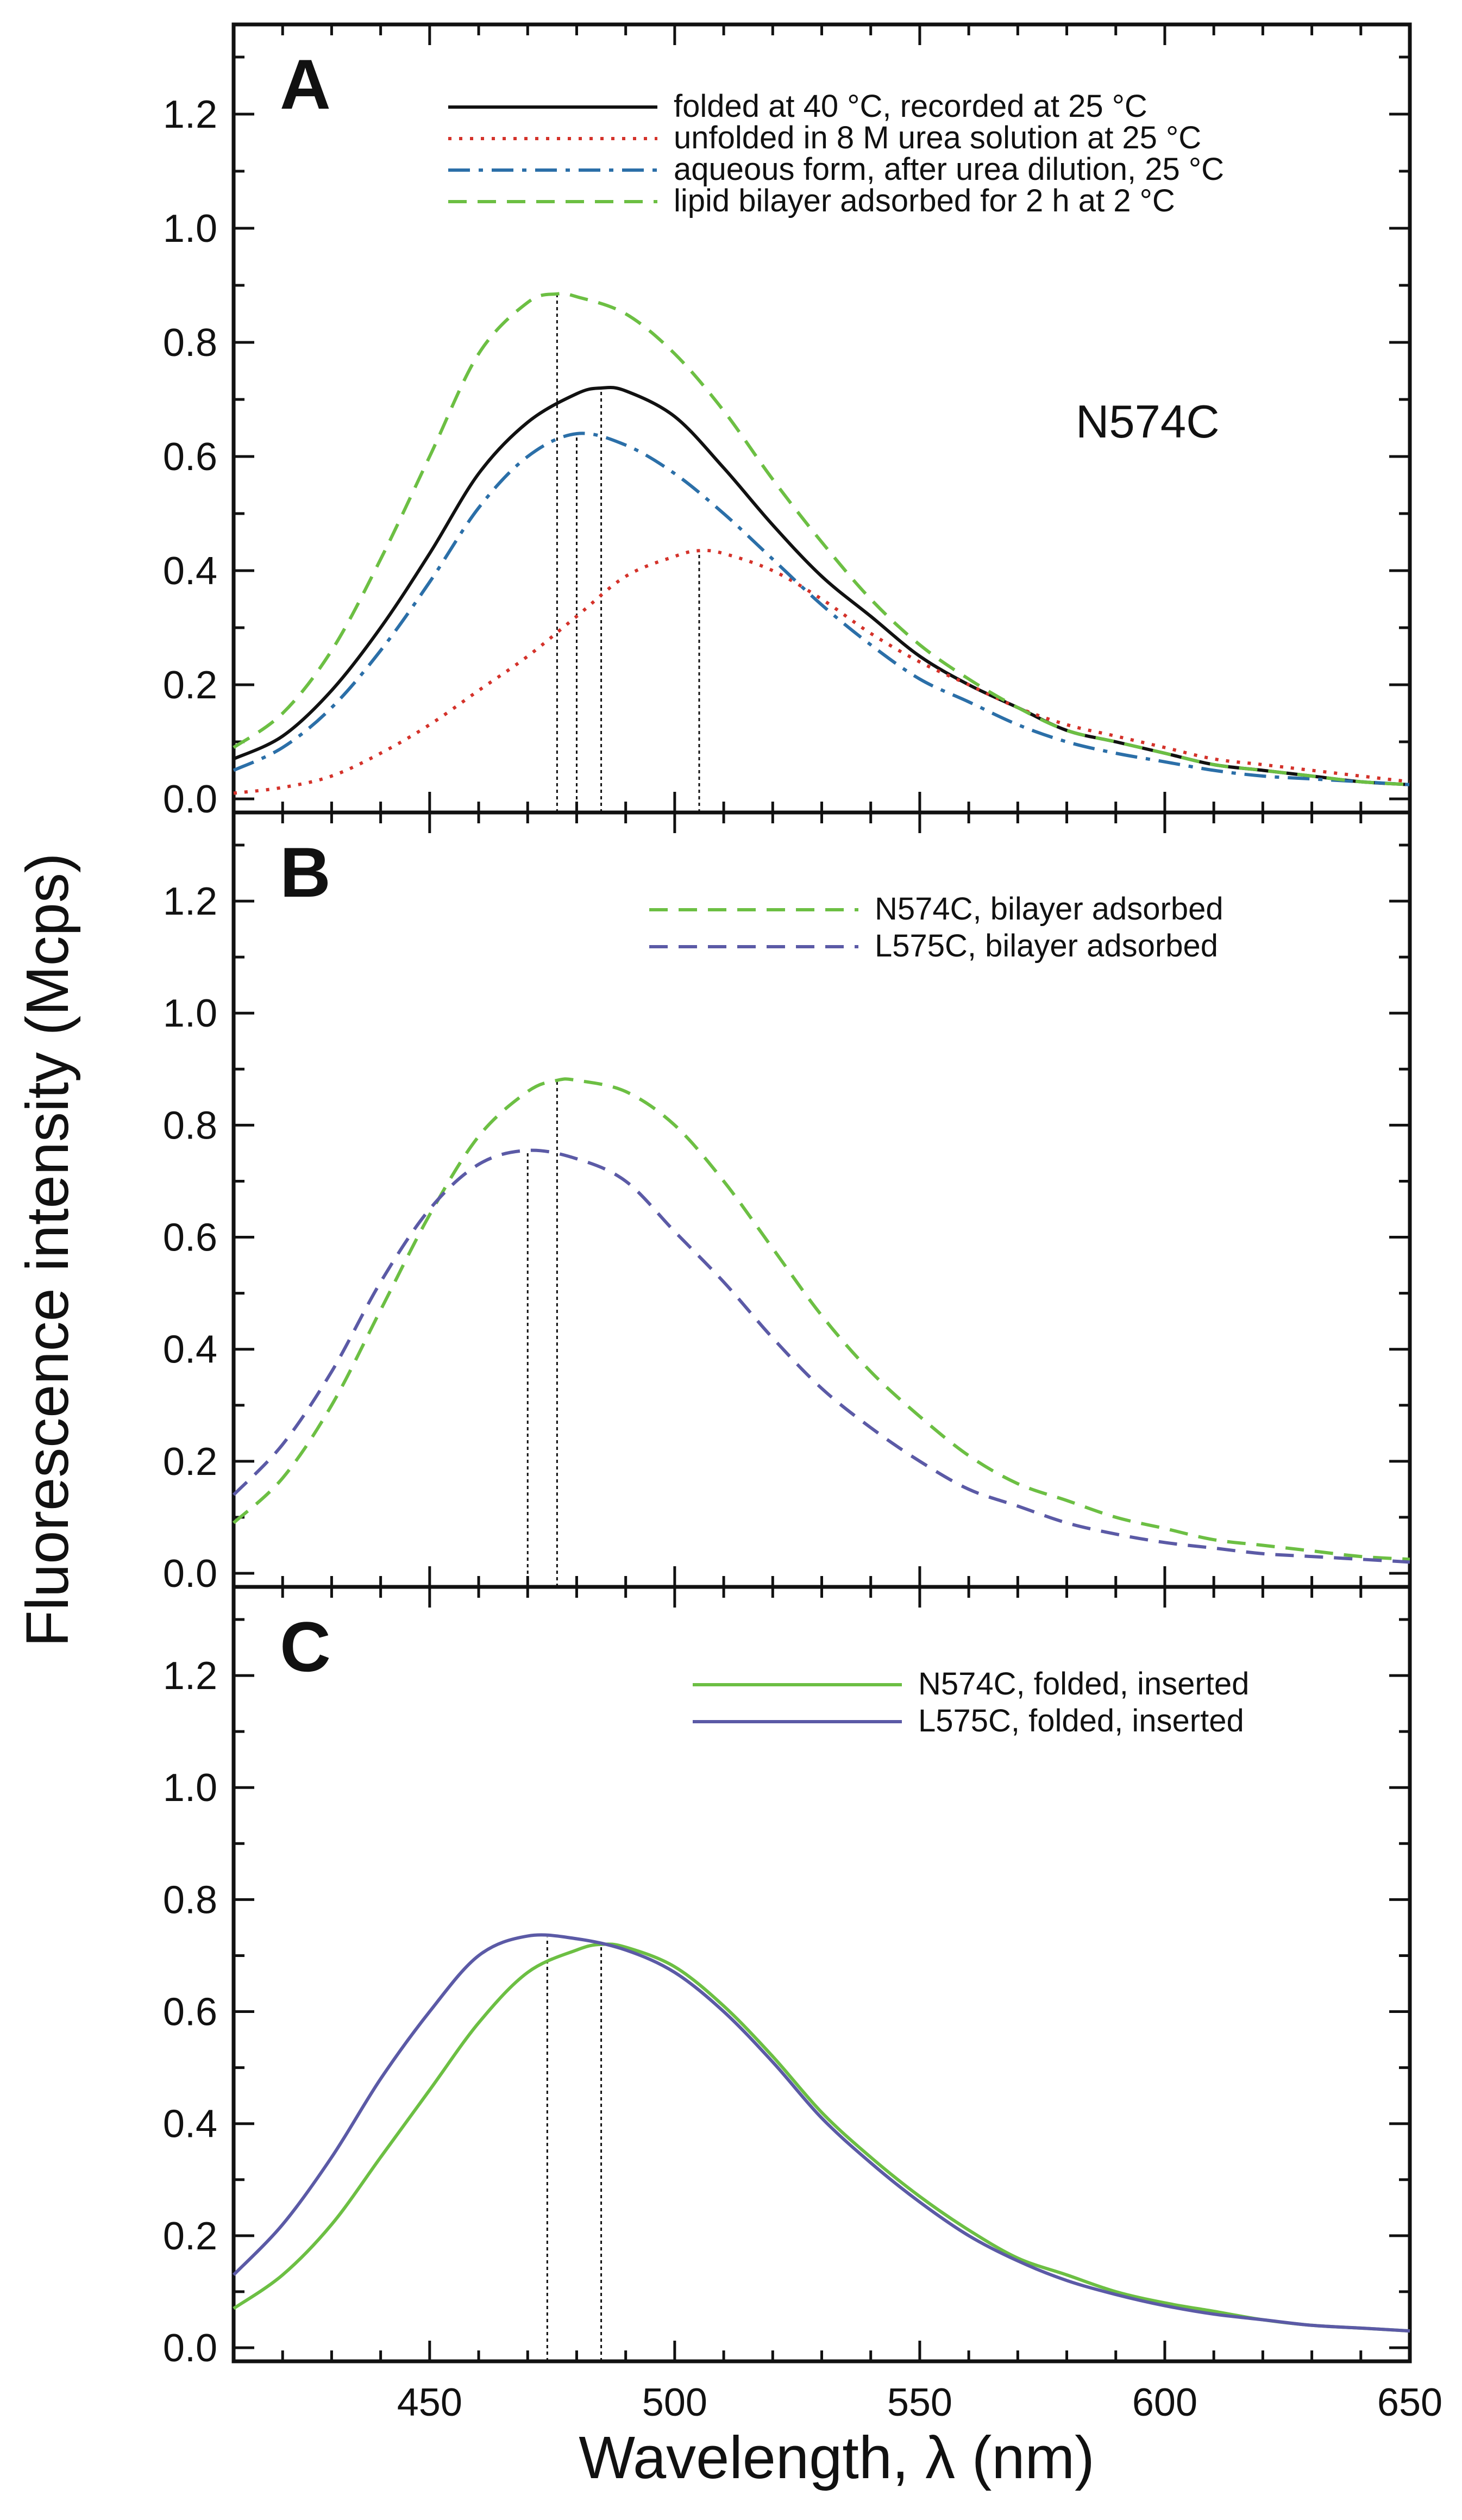 The image size is (1462, 2520). Describe the element at coordinates (924, 200) in the screenshot. I see `legend-entry: lipid bilayer adsorbed for 2 h at 2 °C` at that location.